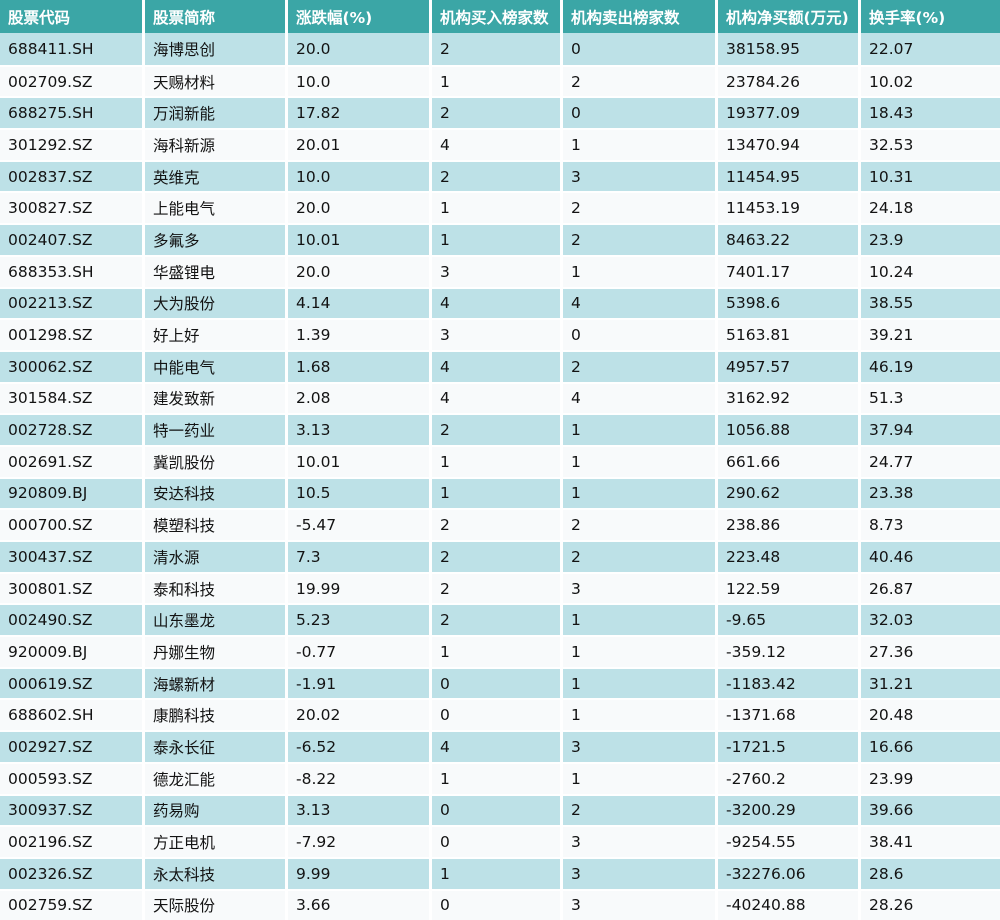 This screenshot has height=920, width=1000. Describe the element at coordinates (500, 682) in the screenshot. I see `table-row: 000619.SZ 海螺新材 -1.91 0 1 -1183.42 31.21` at that location.